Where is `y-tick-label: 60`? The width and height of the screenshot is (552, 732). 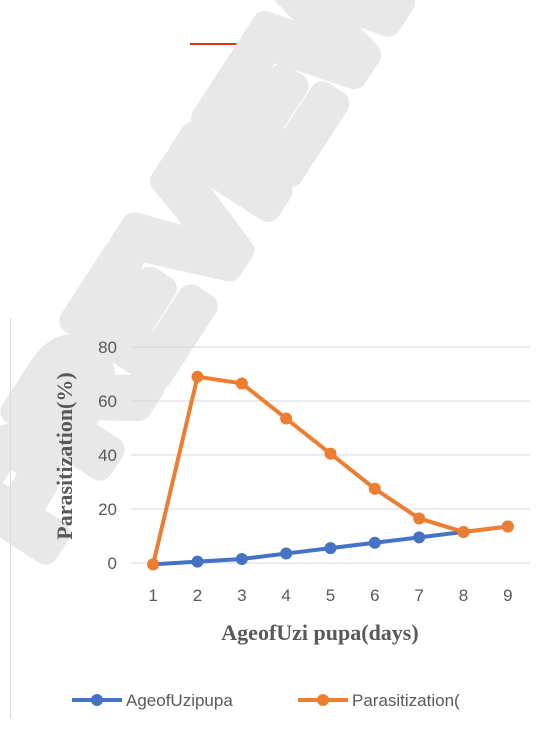 y-tick-label: 60 is located at coordinates (107, 401).